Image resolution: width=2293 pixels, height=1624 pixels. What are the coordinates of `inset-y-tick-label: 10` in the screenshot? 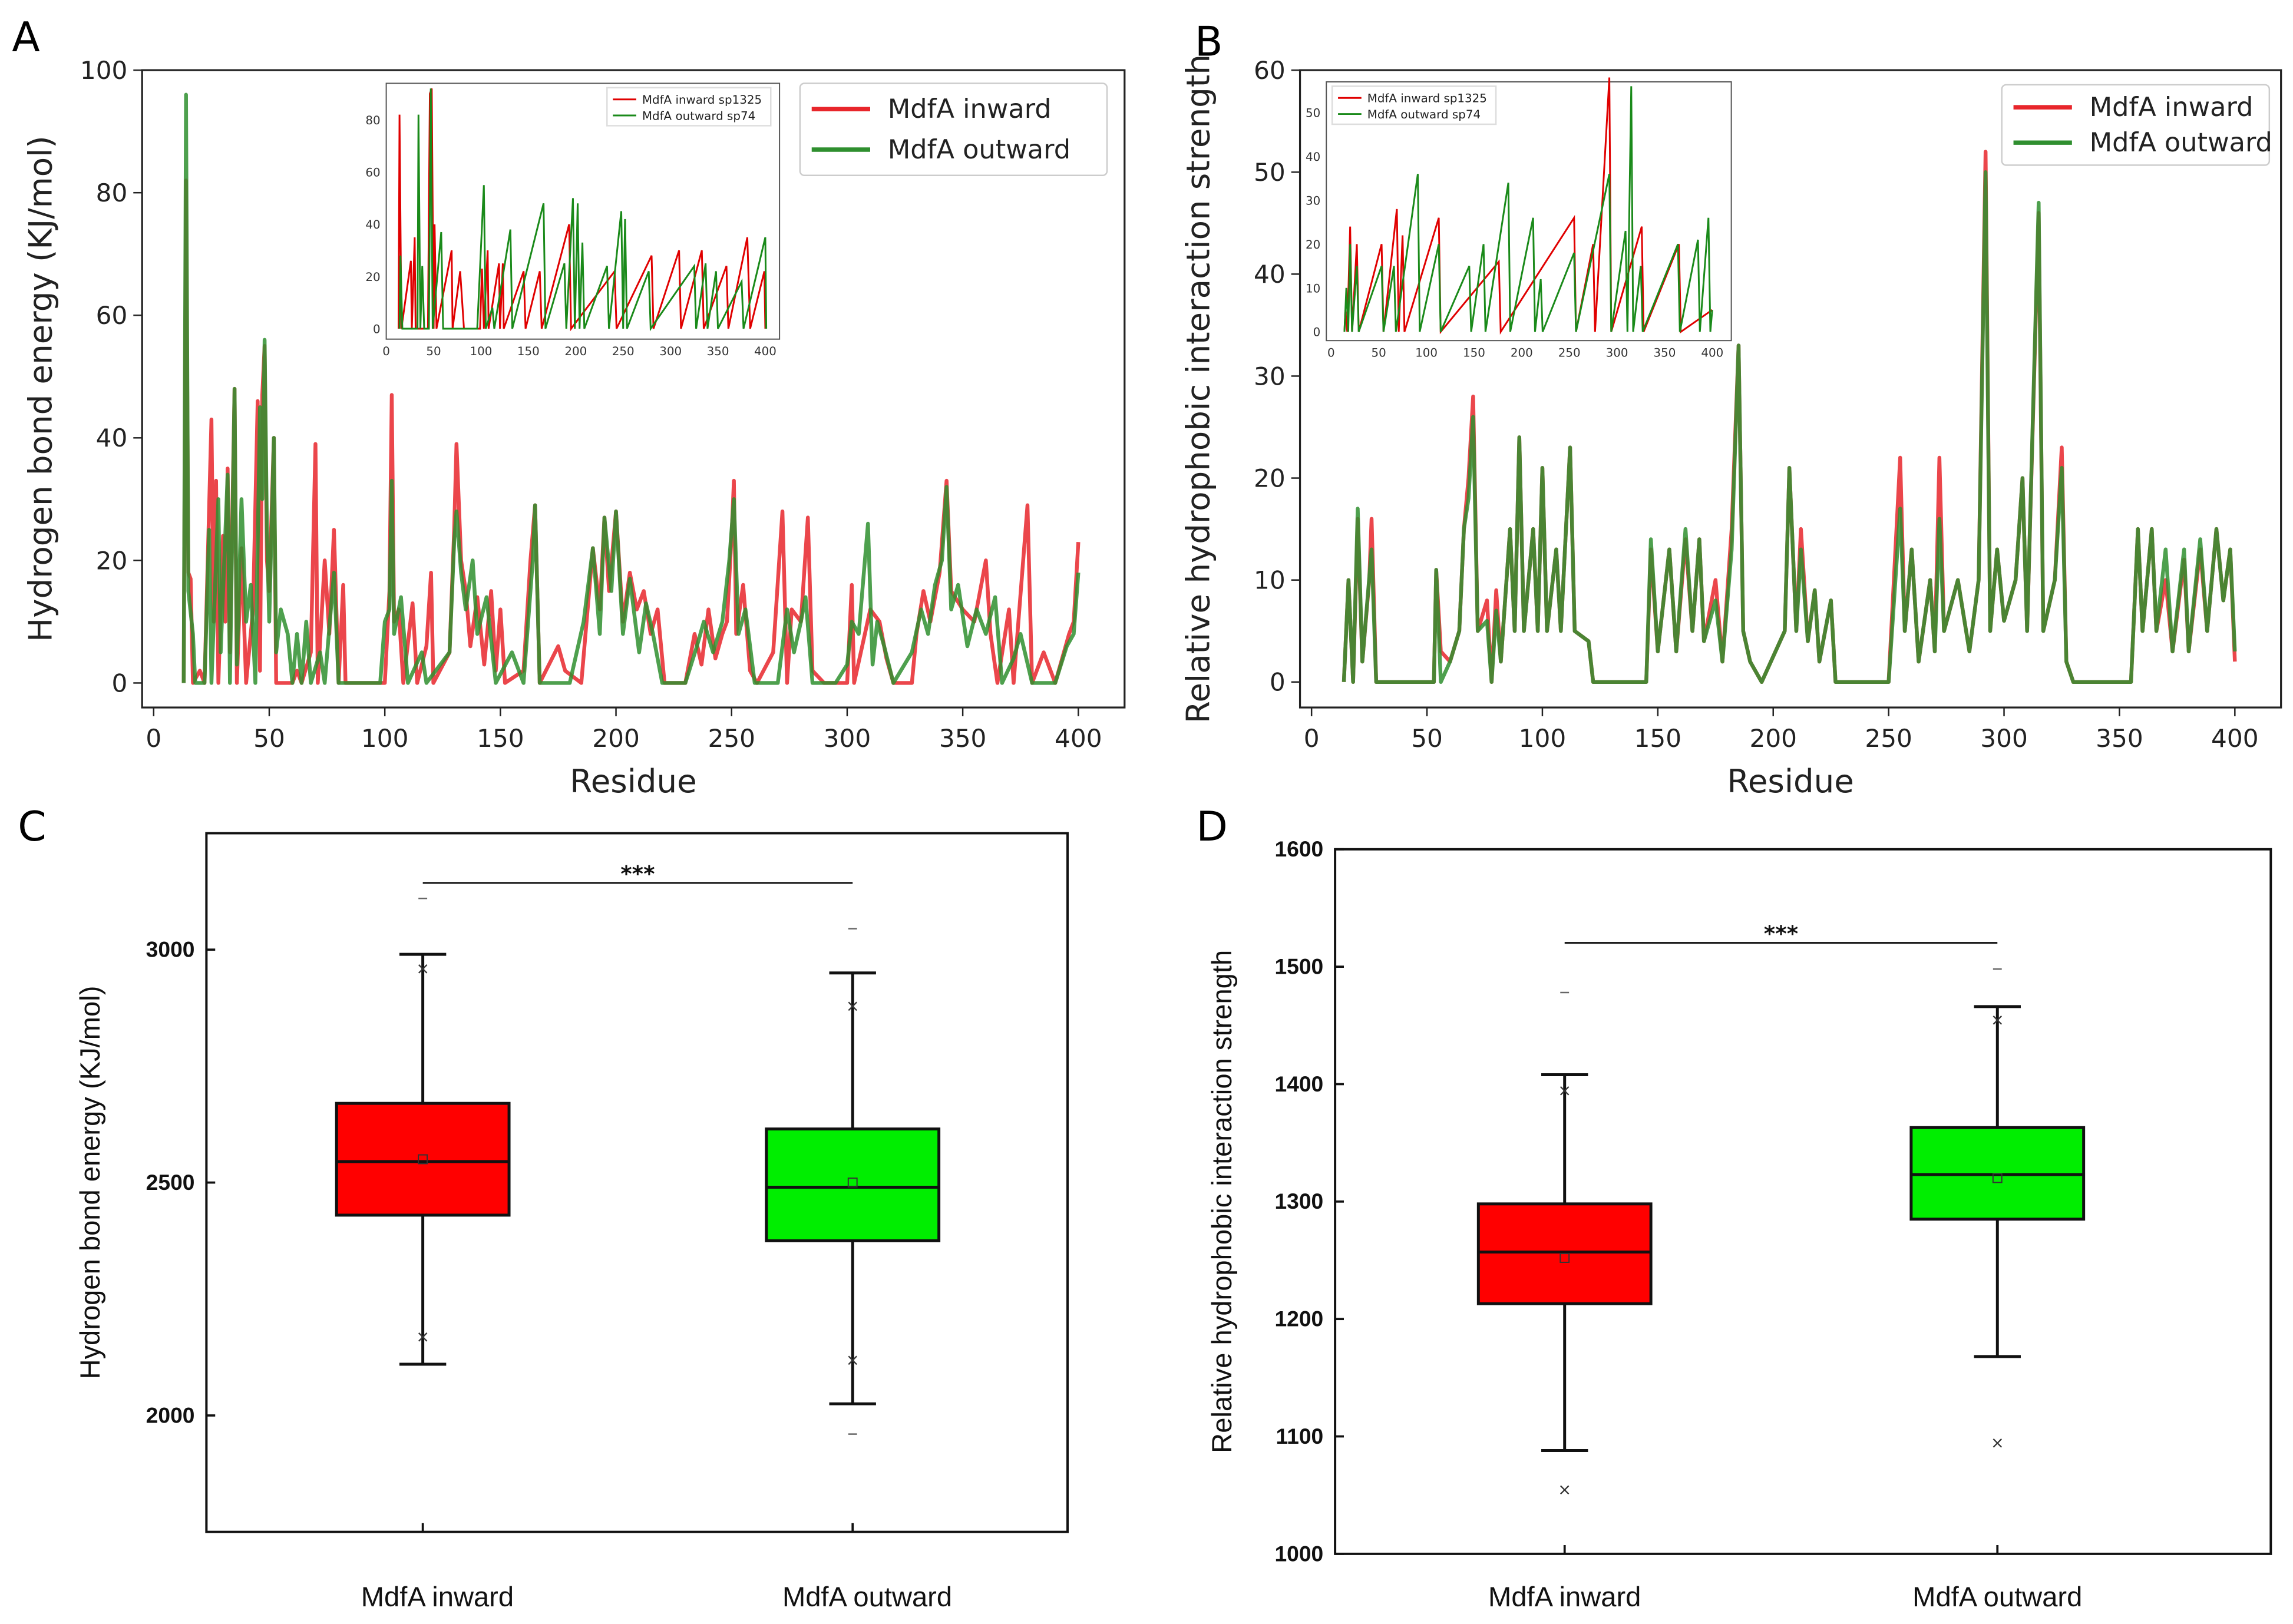 It's located at (1313, 288).